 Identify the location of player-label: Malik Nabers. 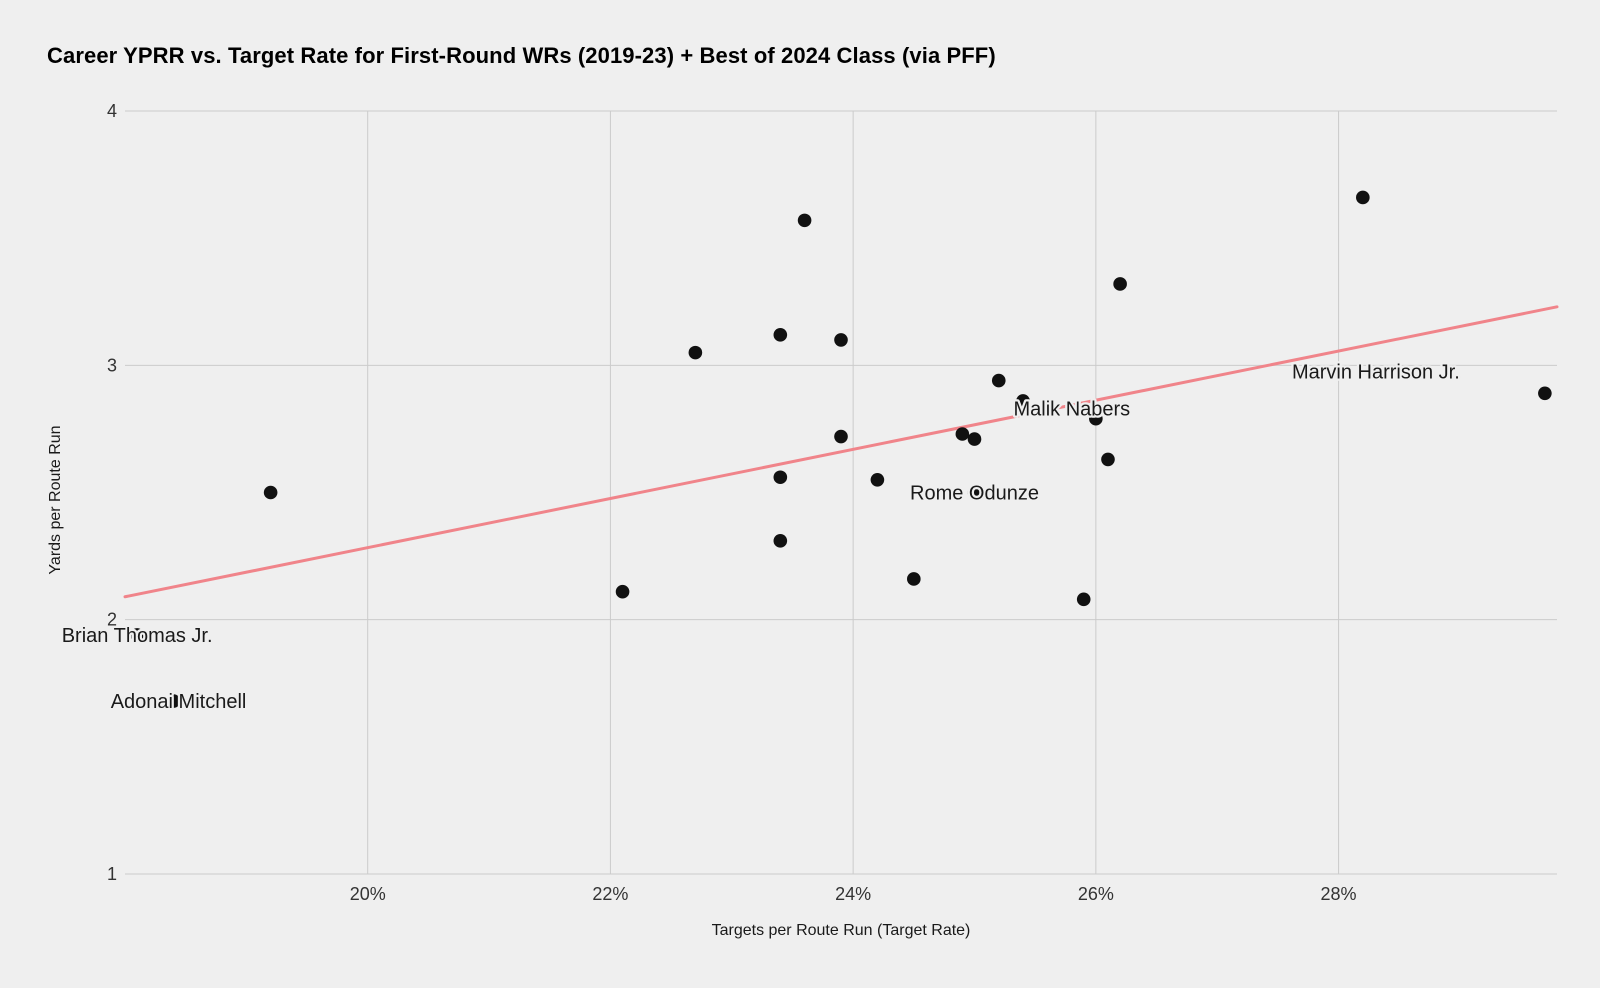
(1071, 410).